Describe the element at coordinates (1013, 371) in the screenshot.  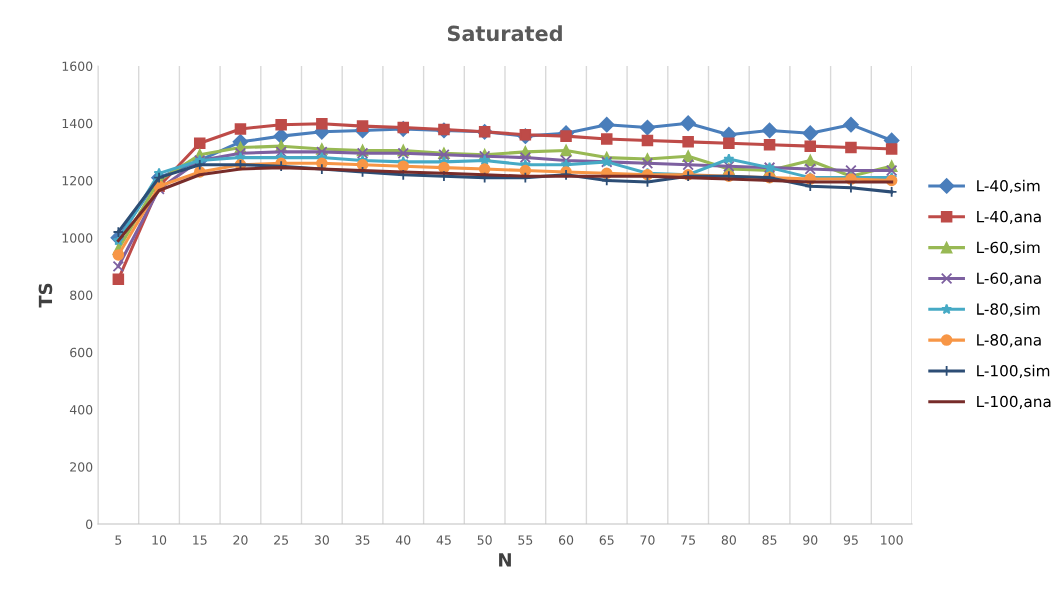
I see `legend-label: L-100,sim` at that location.